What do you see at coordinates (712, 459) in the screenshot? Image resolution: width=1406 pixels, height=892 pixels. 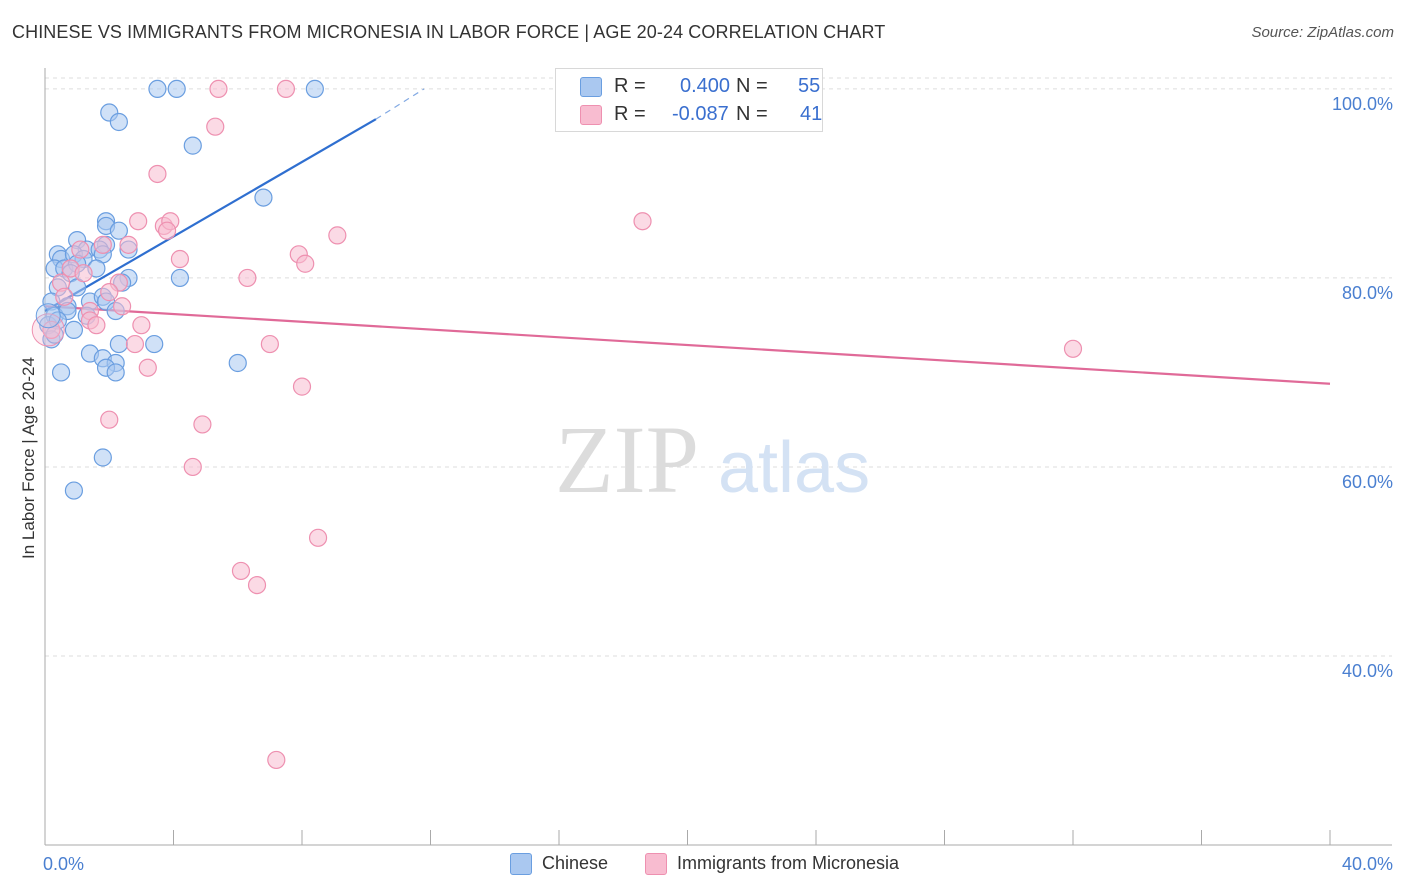 I see `watermark: ZIP atlas` at bounding box center [712, 459].